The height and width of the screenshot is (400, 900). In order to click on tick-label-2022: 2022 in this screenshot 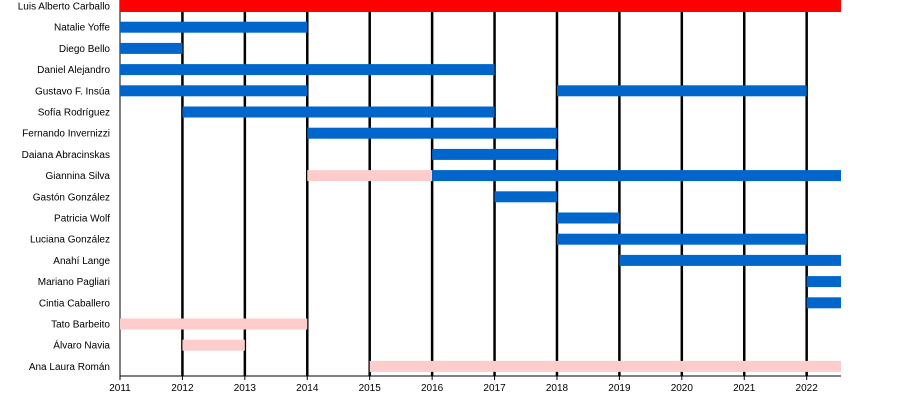, I will do `click(807, 388)`.